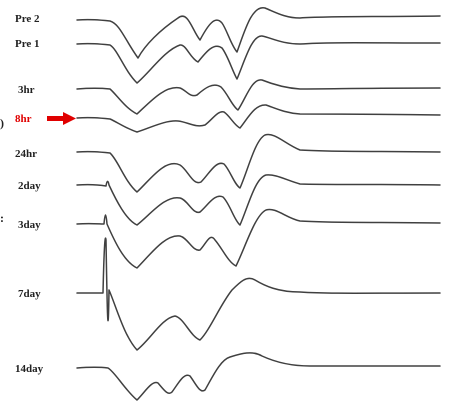 The image size is (451, 410). What do you see at coordinates (29, 225) in the screenshot?
I see `trace-label-3day: 3day` at bounding box center [29, 225].